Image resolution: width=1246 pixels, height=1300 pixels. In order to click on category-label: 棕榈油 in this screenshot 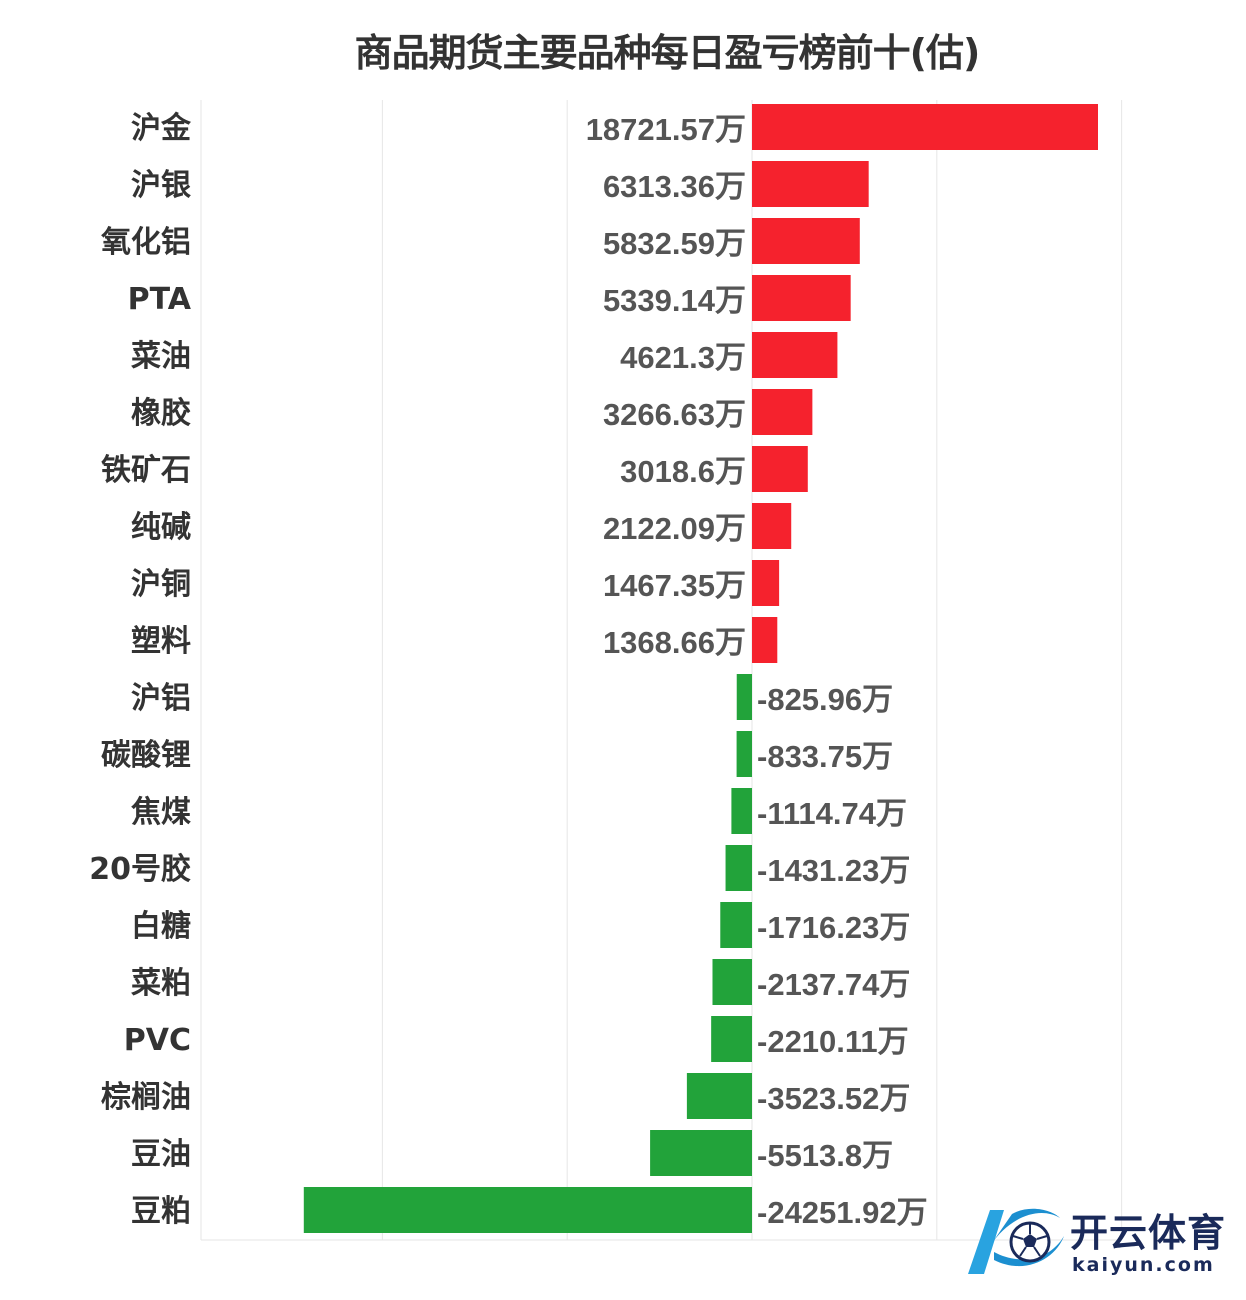, I will do `click(146, 1097)`.